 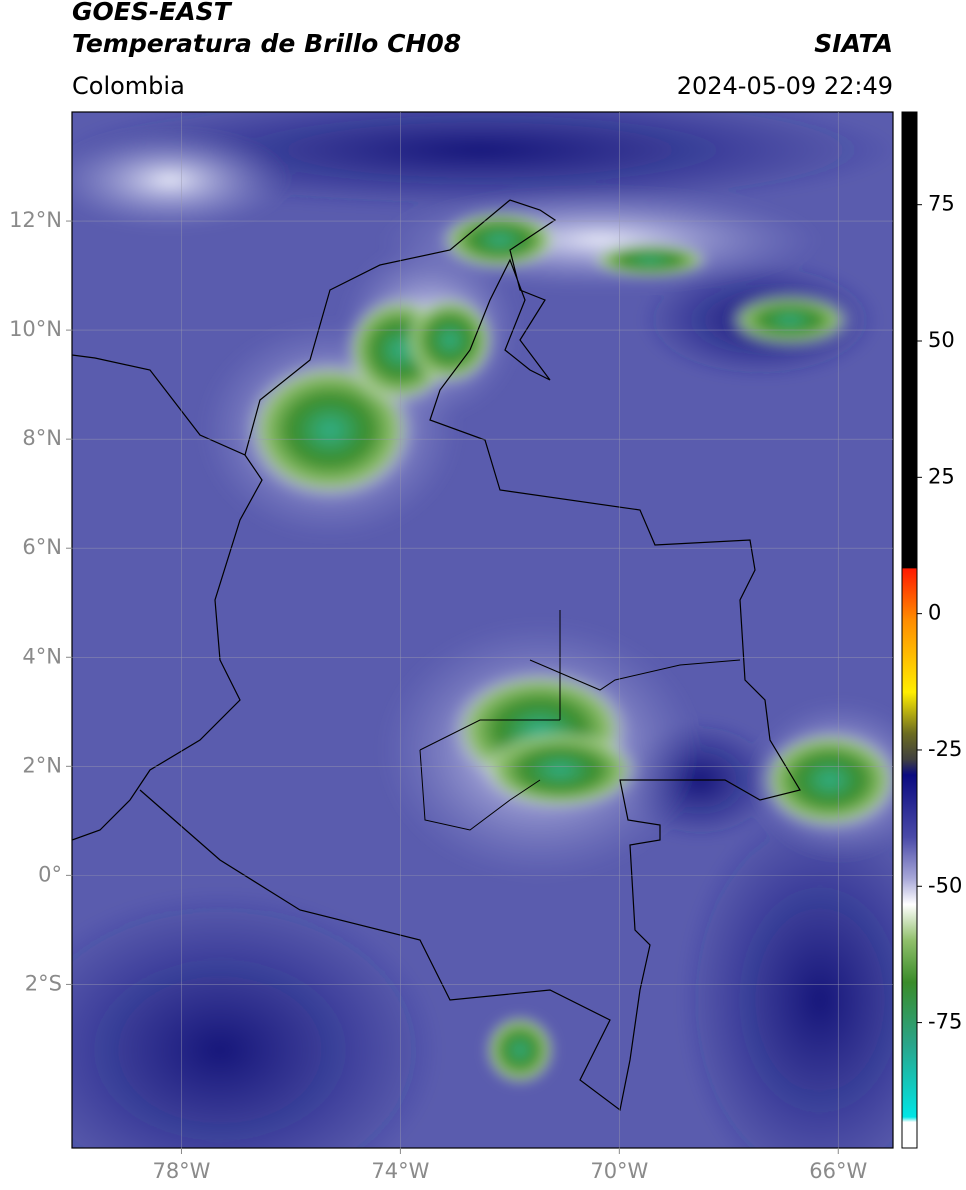 What do you see at coordinates (42, 765) in the screenshot?
I see `lat-tick-label: 2°N` at bounding box center [42, 765].